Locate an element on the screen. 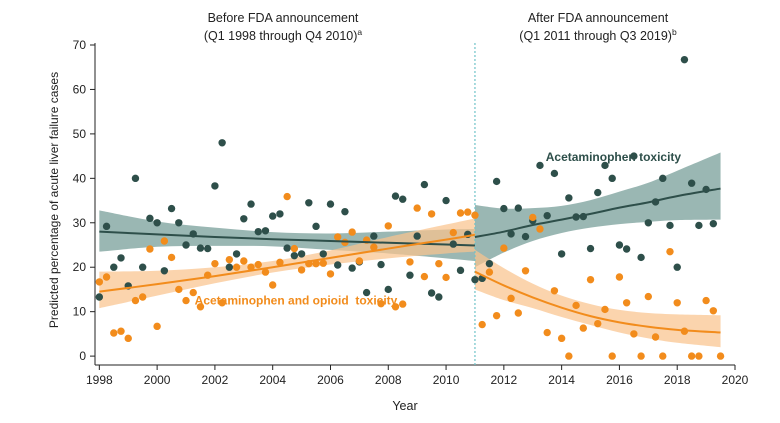 The image size is (780, 423). confidence-band-acetaminophen-and-opioid-toxicity-after is located at coordinates (597, 298).